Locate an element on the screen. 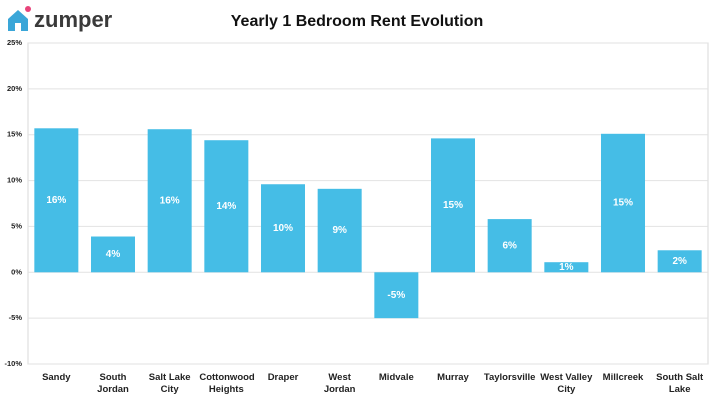 This screenshot has height=405, width=720. value-label: 6% is located at coordinates (509, 245).